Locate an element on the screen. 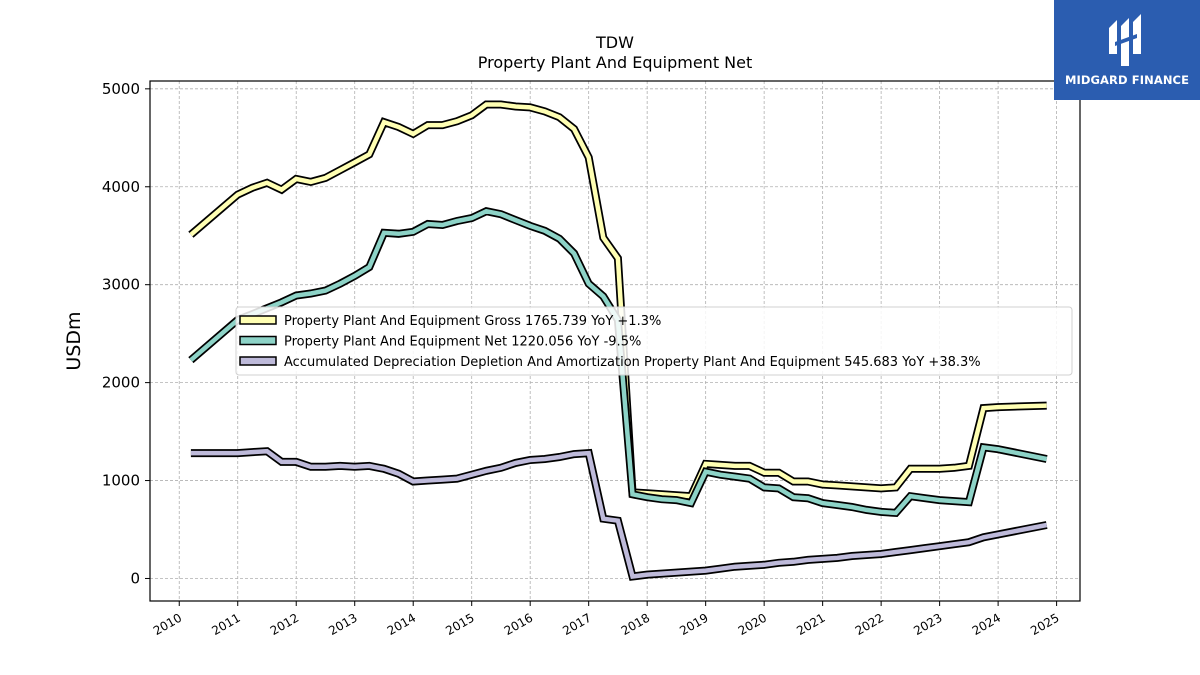 The height and width of the screenshot is (675, 1200). x-tick-label: 2024 is located at coordinates (986, 624).